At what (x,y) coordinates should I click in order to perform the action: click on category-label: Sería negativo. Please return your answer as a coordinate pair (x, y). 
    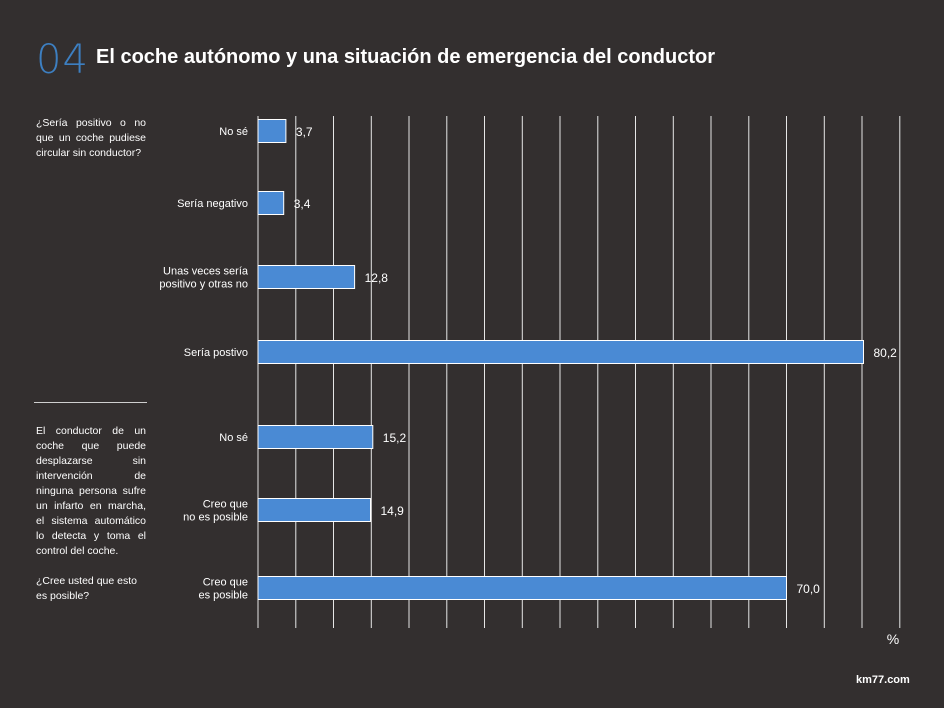
    Looking at the image, I should click on (212, 204).